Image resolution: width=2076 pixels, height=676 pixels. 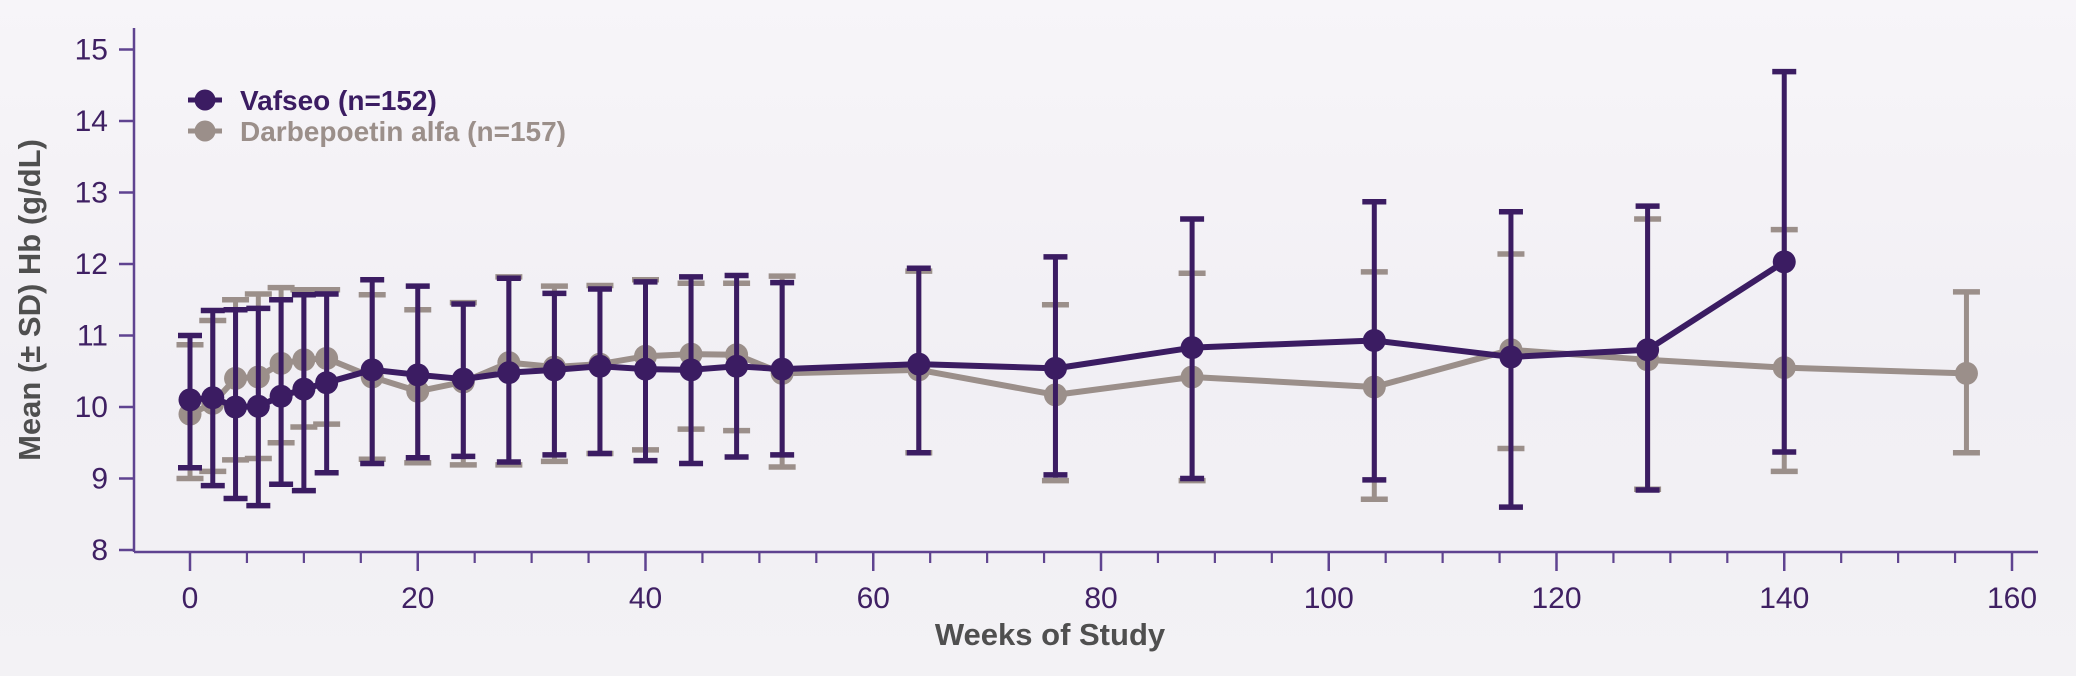 What do you see at coordinates (99, 550) in the screenshot?
I see `y-tick-label: 8` at bounding box center [99, 550].